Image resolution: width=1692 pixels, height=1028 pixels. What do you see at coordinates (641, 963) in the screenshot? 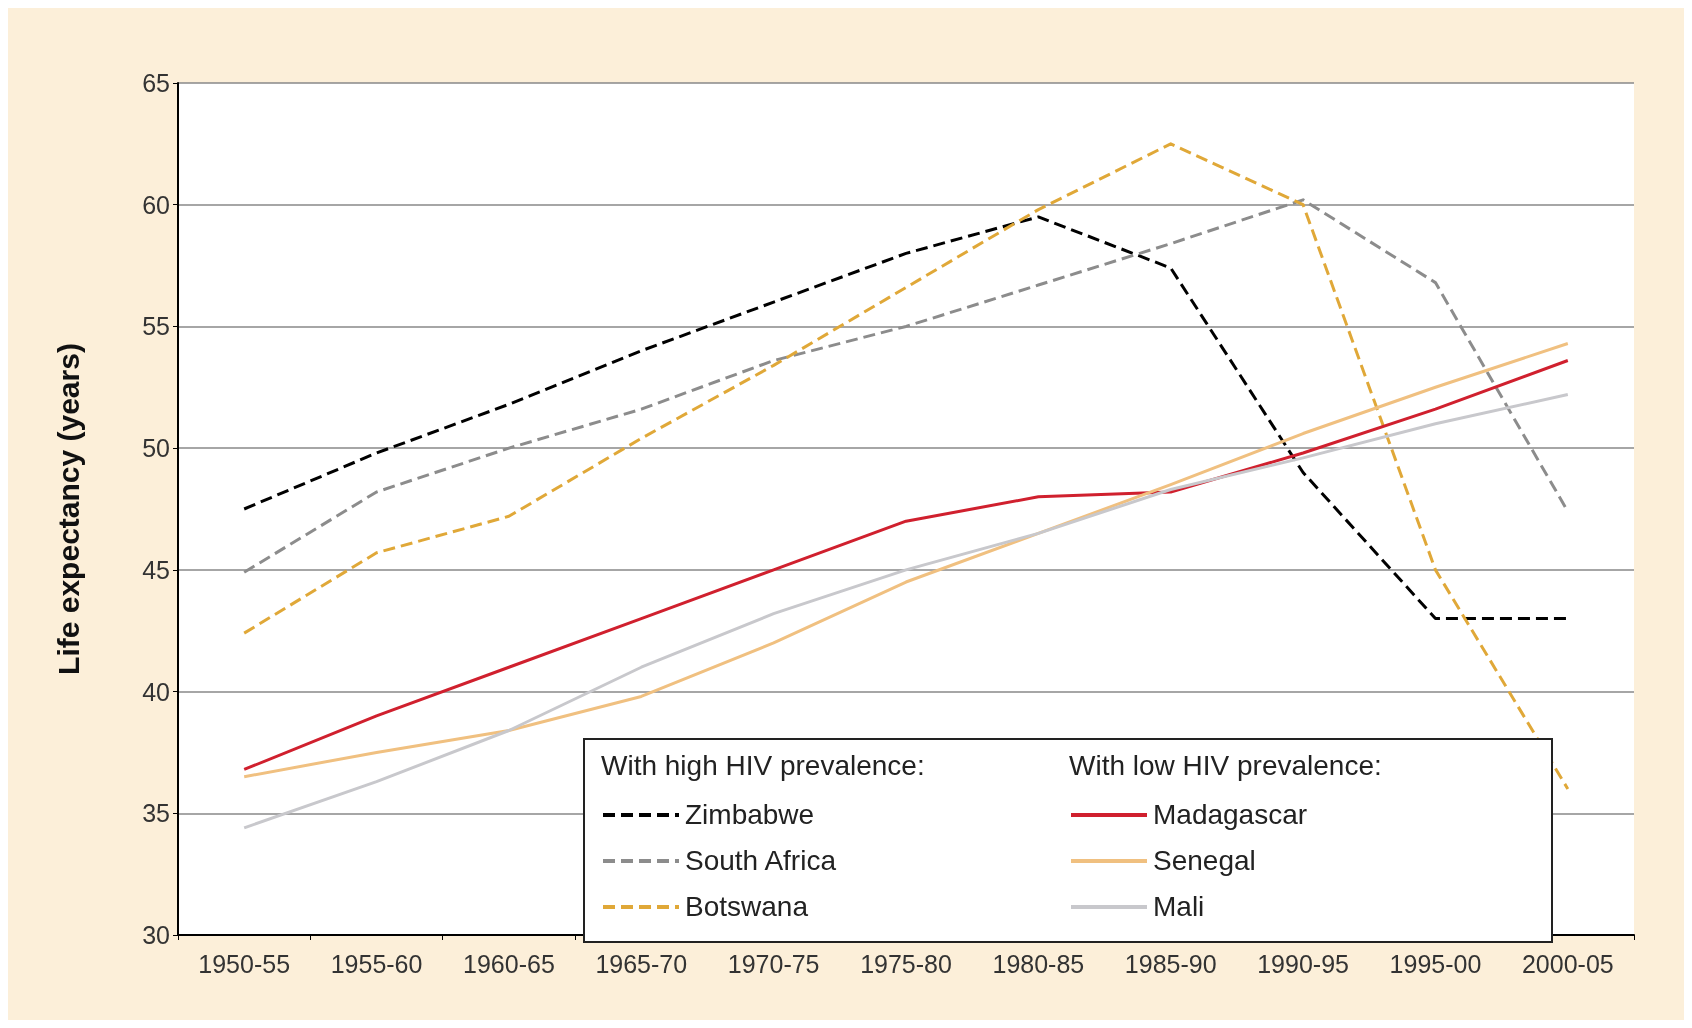
I see `x-tick-label: 1965-70` at bounding box center [641, 963].